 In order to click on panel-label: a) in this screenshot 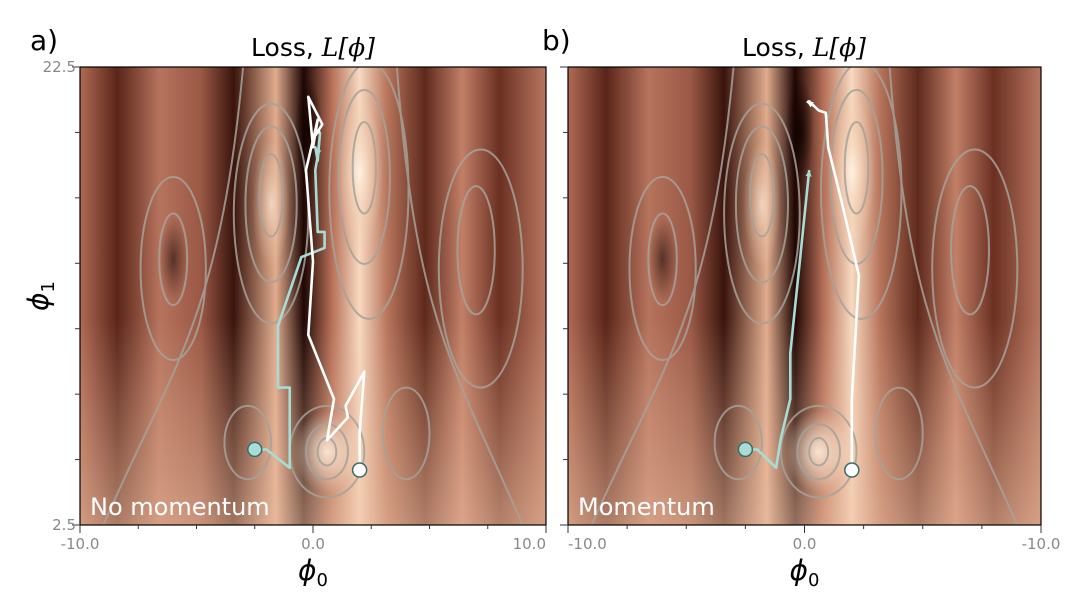, I will do `click(44, 40)`.